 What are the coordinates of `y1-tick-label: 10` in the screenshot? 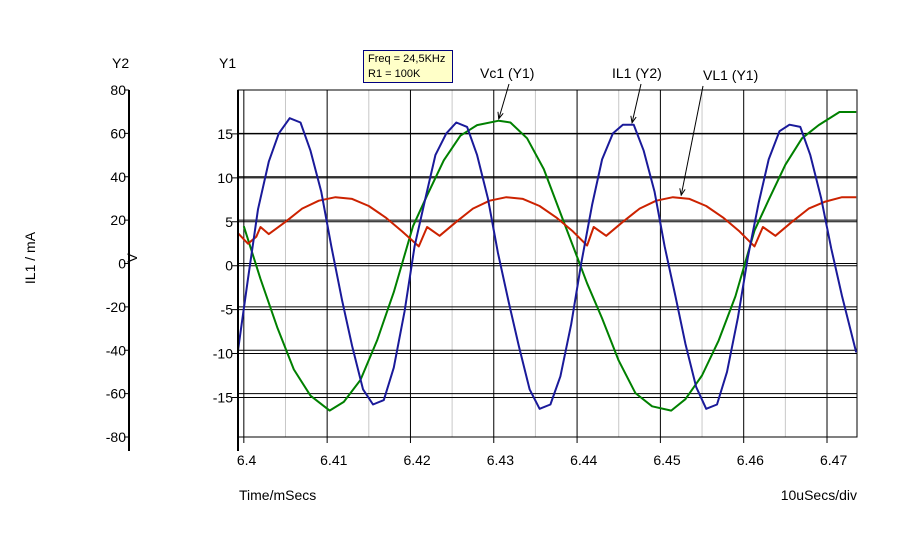 It's located at (225, 178).